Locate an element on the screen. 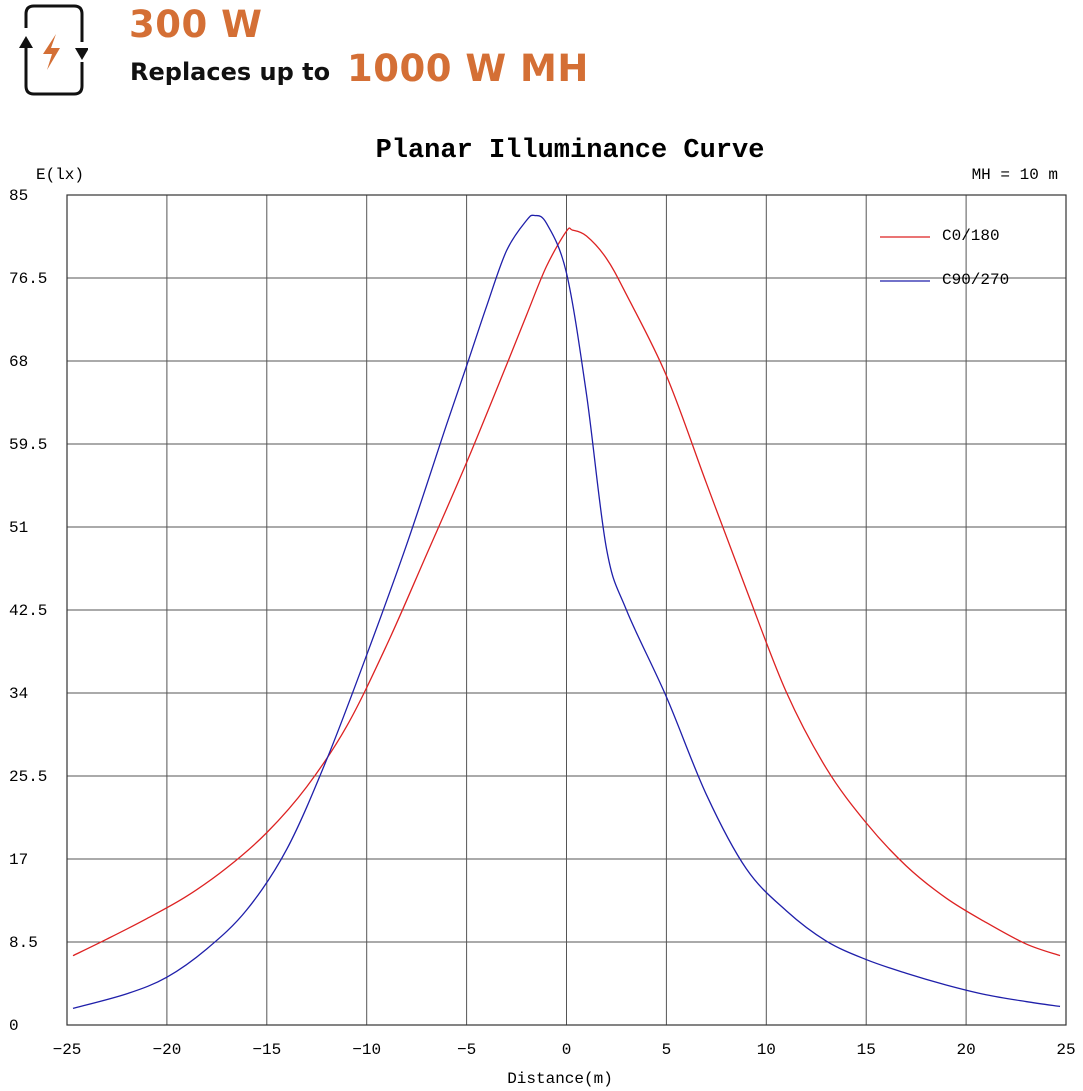  x-tick-label: 5 is located at coordinates (667, 1050).